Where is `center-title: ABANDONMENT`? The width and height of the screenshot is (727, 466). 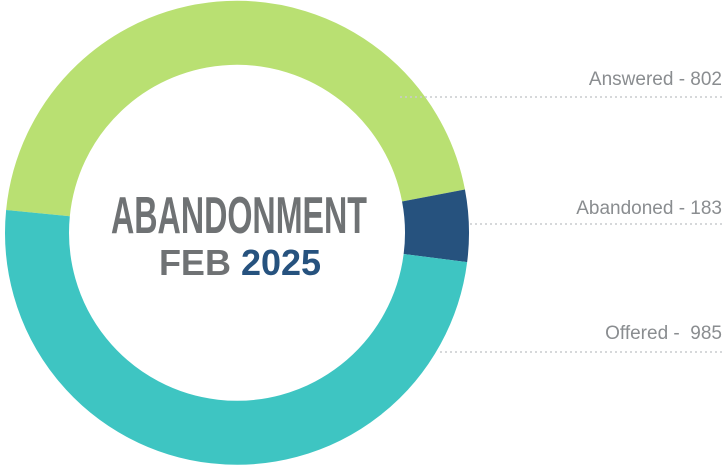 center-title: ABANDONMENT is located at coordinates (239, 216).